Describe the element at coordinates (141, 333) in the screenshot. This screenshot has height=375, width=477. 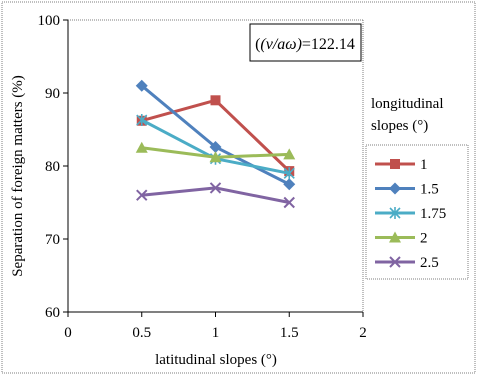
I see `x-tick-label: 0.5` at that location.